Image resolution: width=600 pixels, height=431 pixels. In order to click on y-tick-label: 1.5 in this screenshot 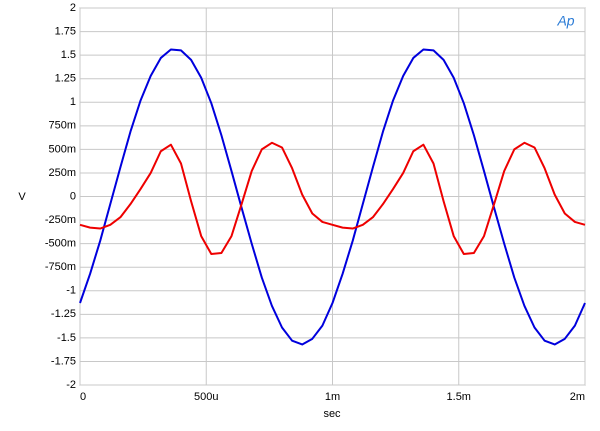, I will do `click(68, 55)`.